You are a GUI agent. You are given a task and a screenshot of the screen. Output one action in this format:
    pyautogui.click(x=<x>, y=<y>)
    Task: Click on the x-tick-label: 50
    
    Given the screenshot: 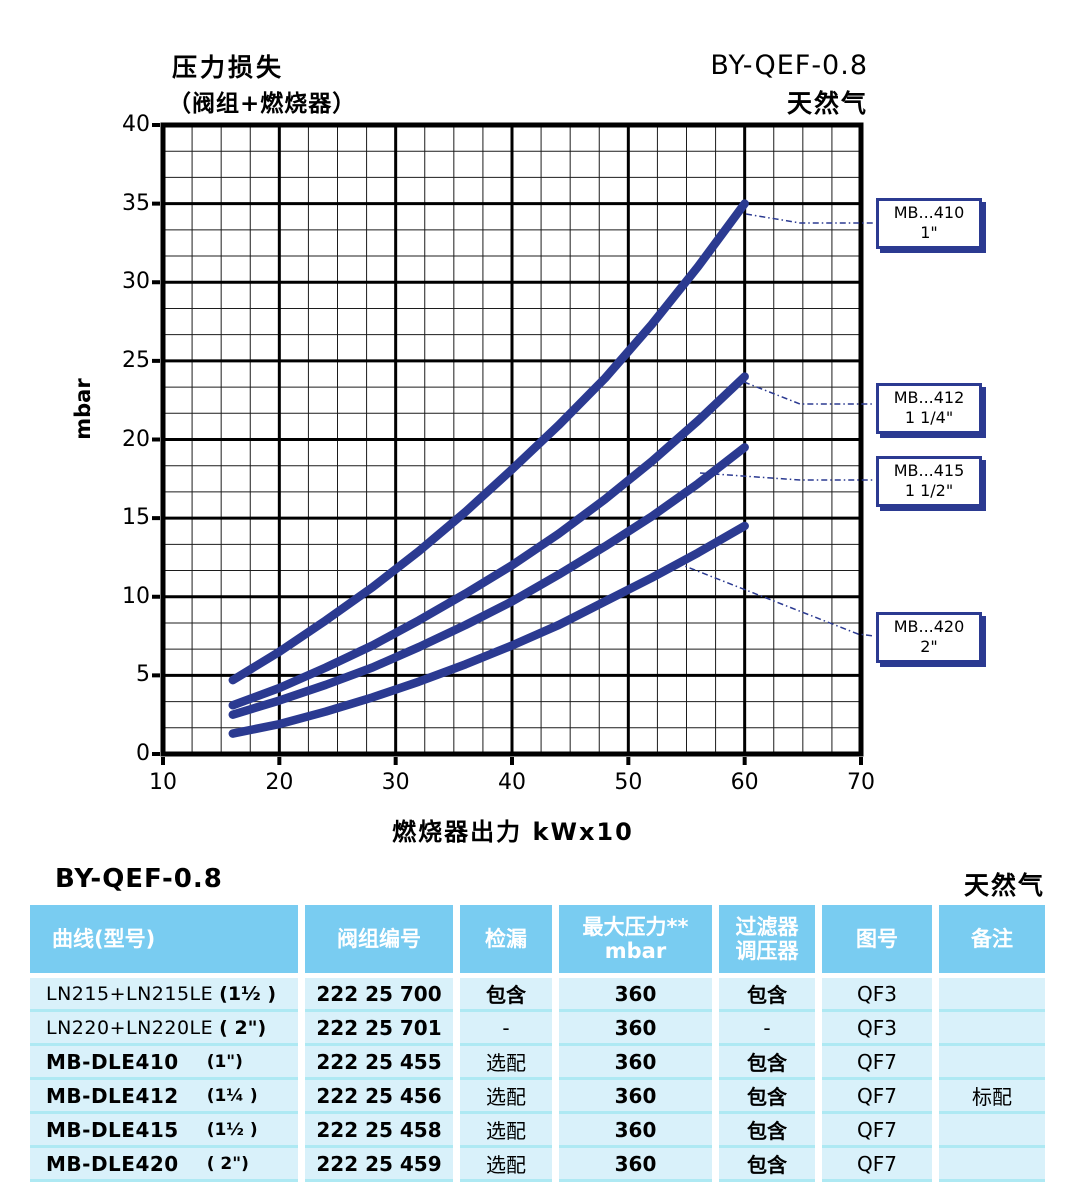 What is the action you would take?
    pyautogui.click(x=628, y=782)
    